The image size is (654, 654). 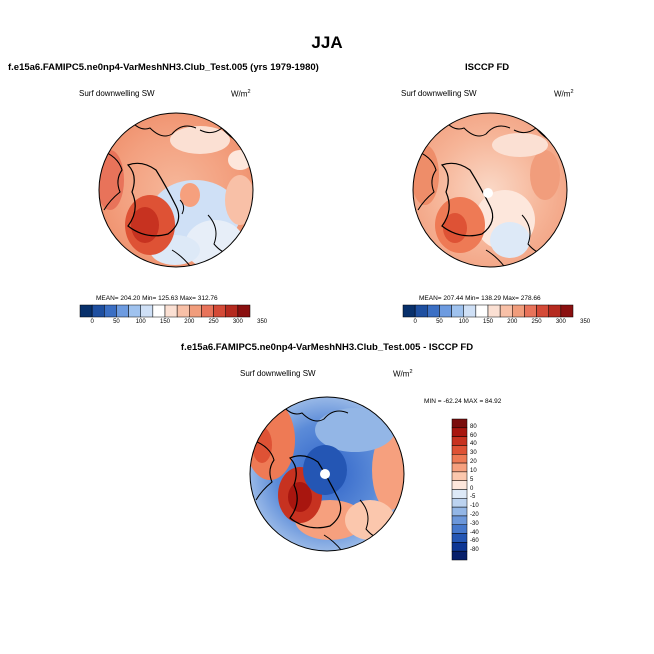 What do you see at coordinates (474, 550) in the screenshot?
I see `panel3-colorbar-tick-label: -80` at bounding box center [474, 550].